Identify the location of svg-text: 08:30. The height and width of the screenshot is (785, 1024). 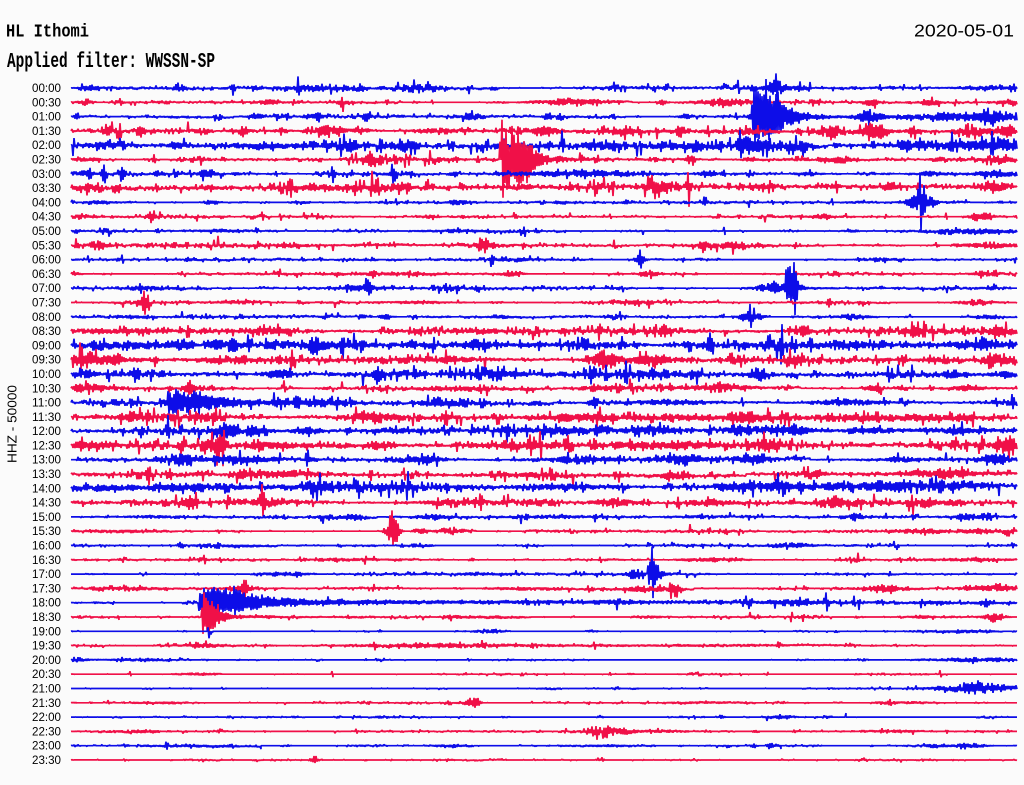
(46, 331).